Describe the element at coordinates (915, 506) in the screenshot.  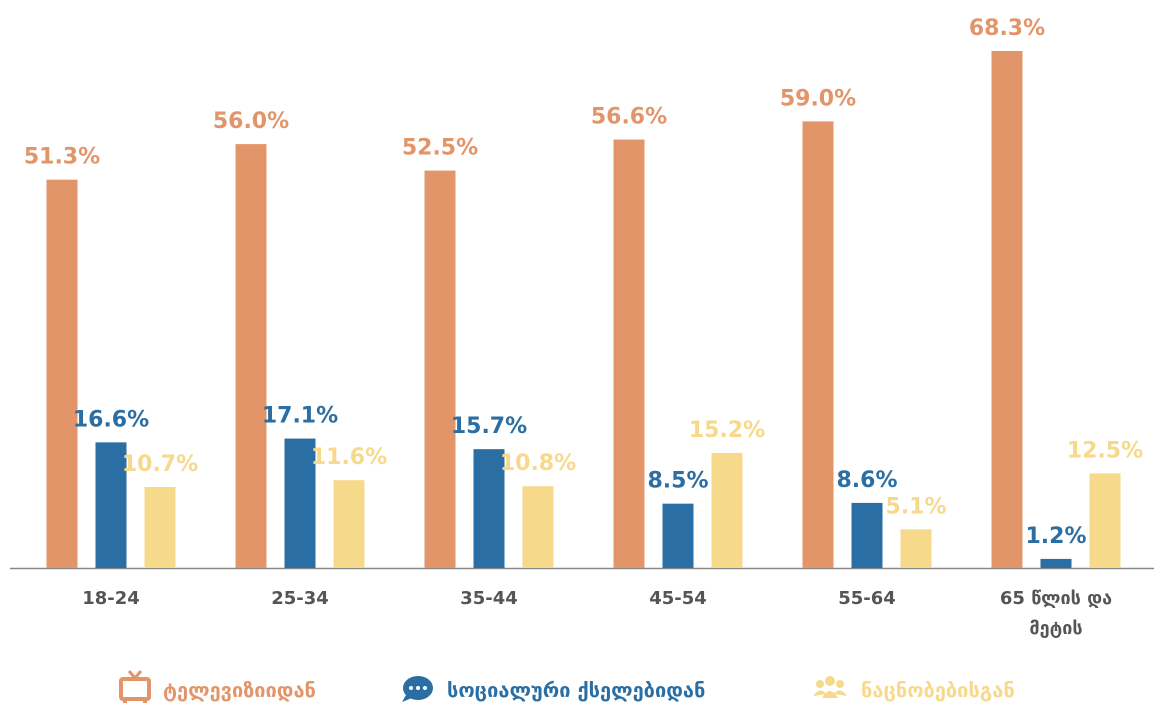
I see `value-label: 5.1%` at that location.